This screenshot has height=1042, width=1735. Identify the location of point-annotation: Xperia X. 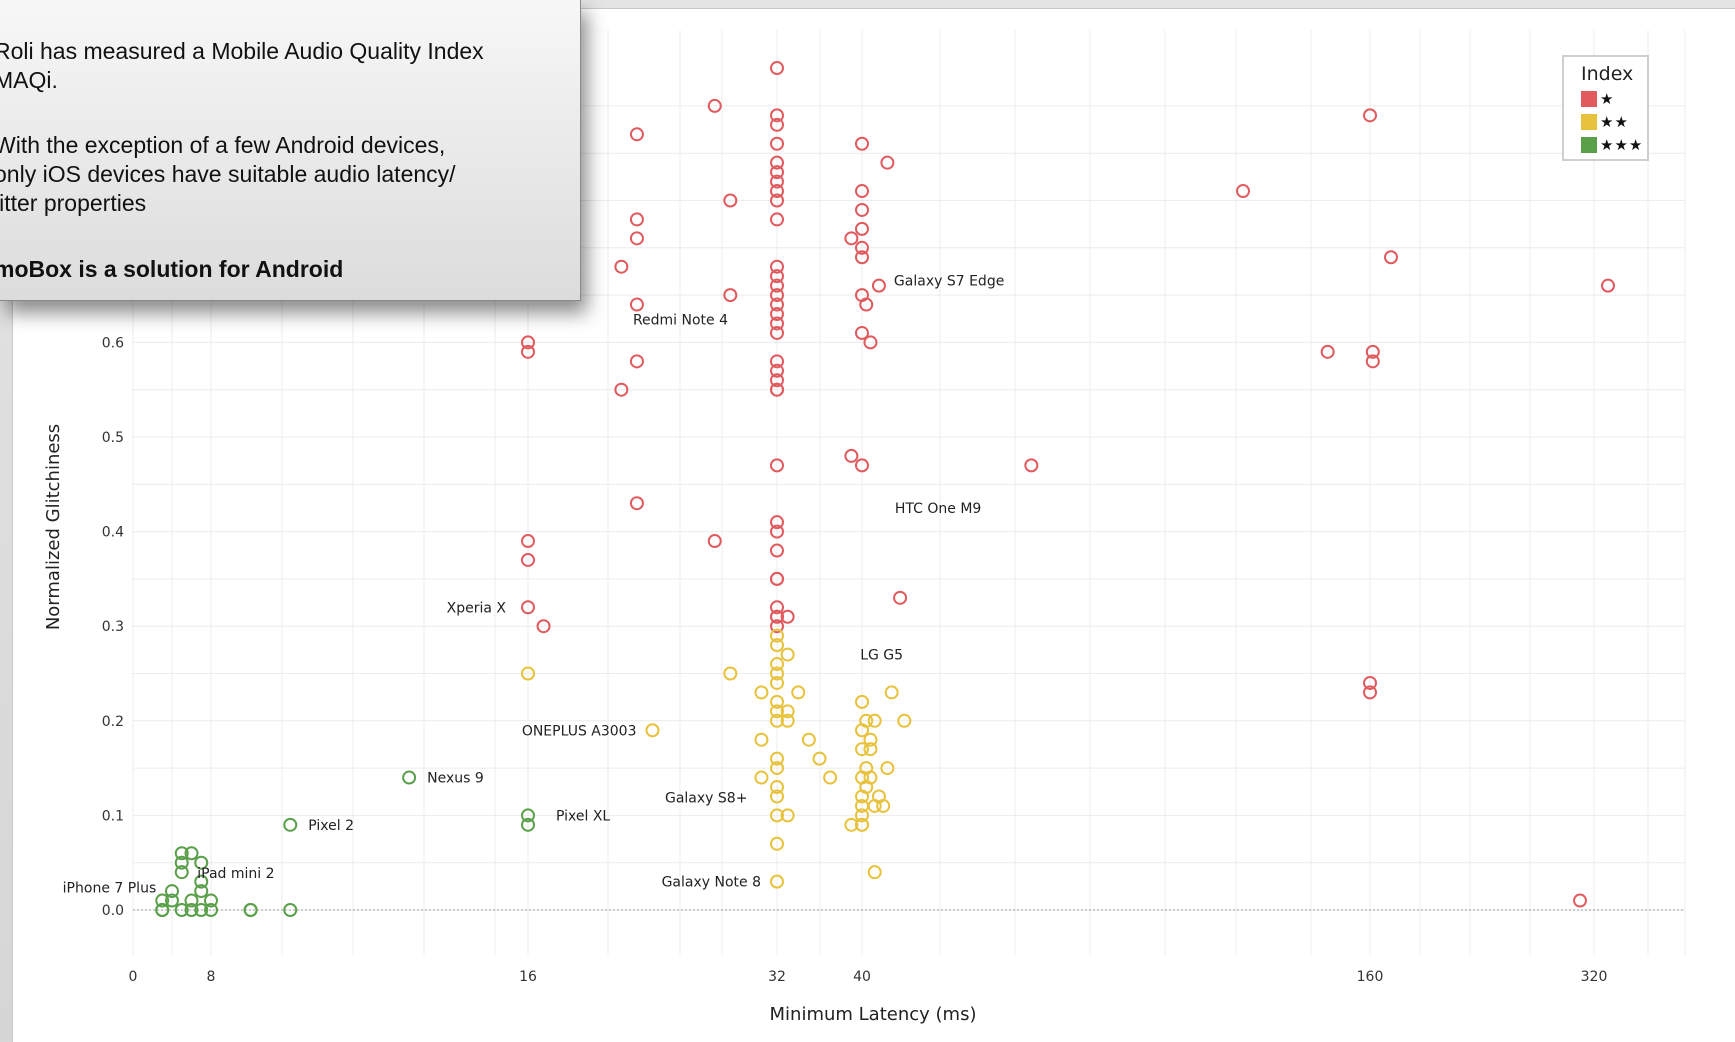
(477, 608).